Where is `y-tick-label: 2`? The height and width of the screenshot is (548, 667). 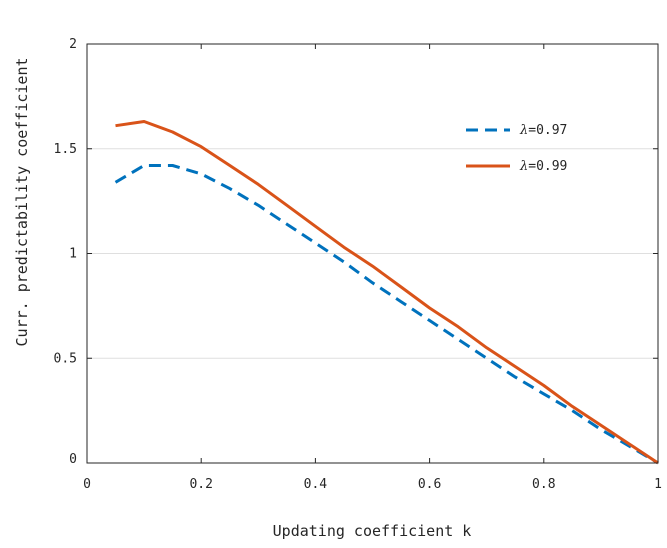 y-tick-label: 2 is located at coordinates (73, 44).